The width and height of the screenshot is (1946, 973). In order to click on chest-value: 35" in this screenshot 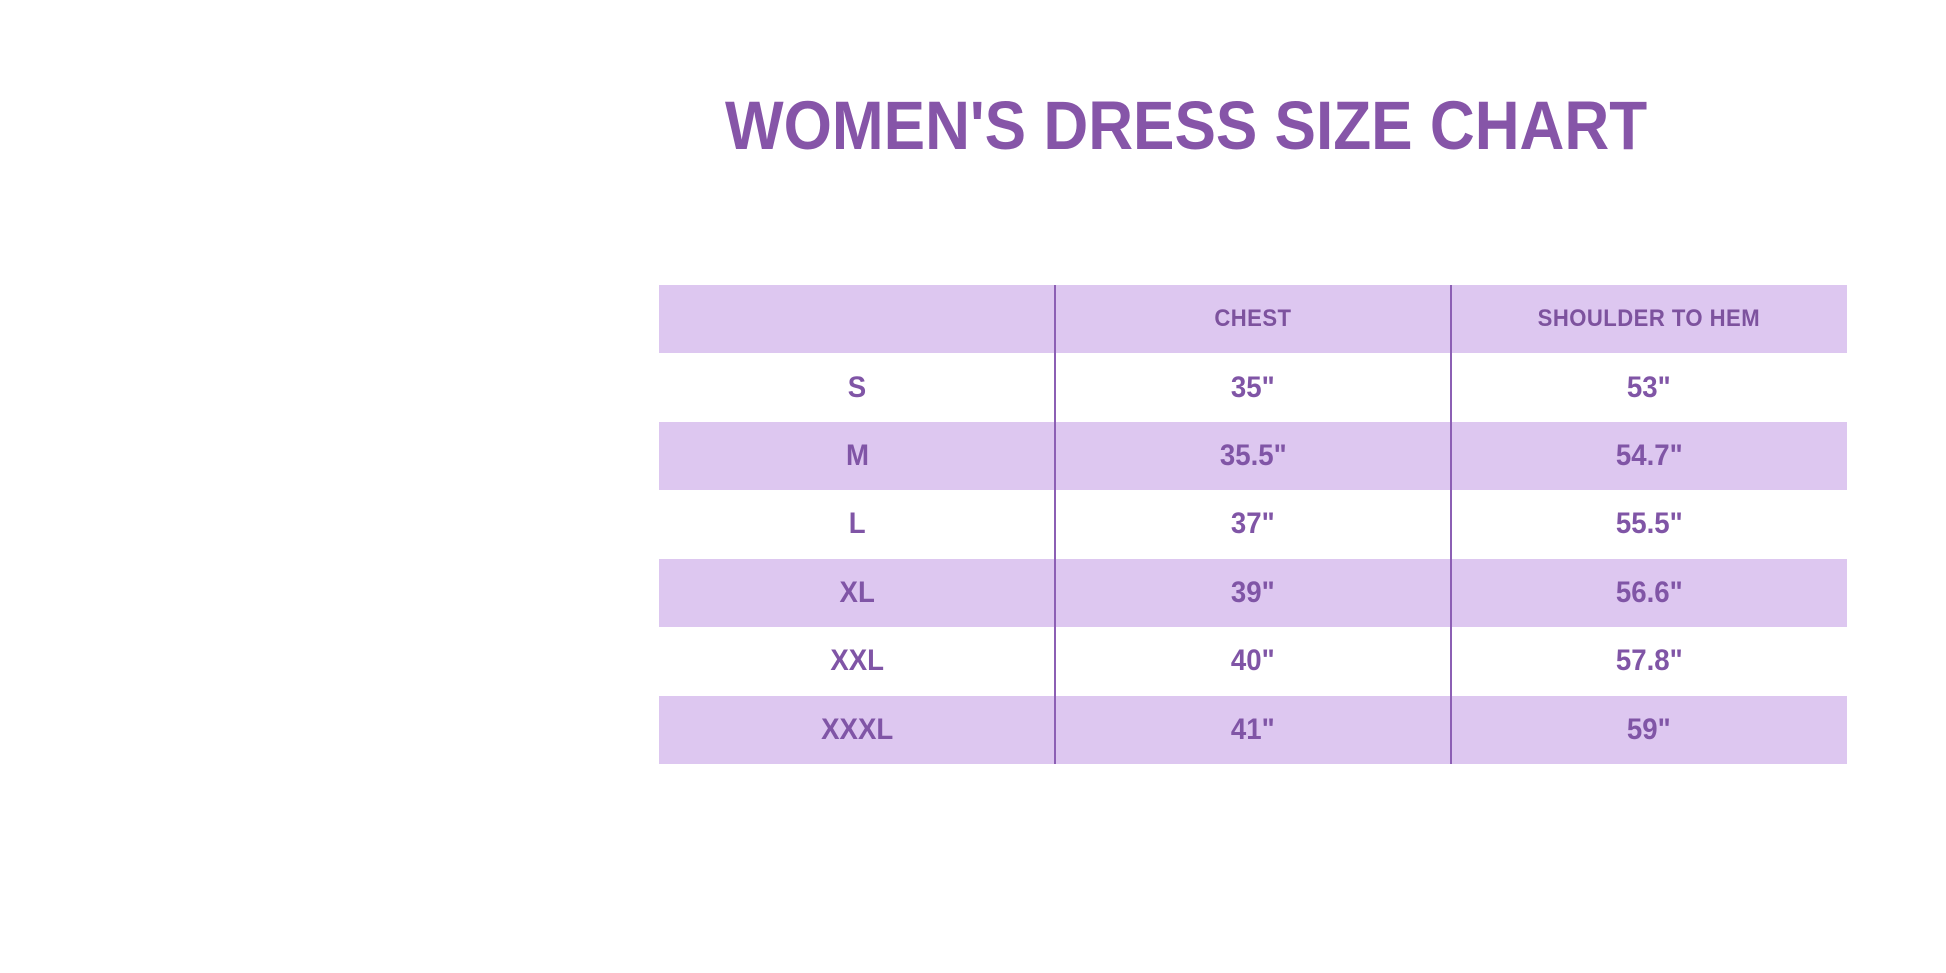, I will do `click(1253, 387)`.